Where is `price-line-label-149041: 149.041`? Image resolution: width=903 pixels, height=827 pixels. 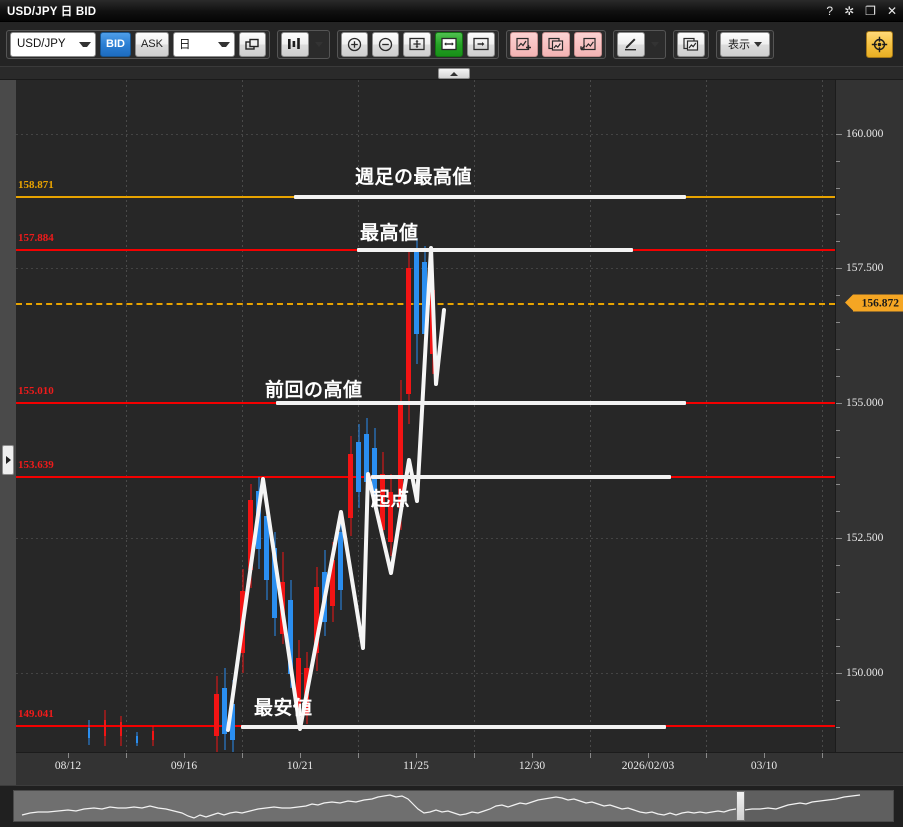 price-line-label-149041: 149.041 is located at coordinates (36, 714).